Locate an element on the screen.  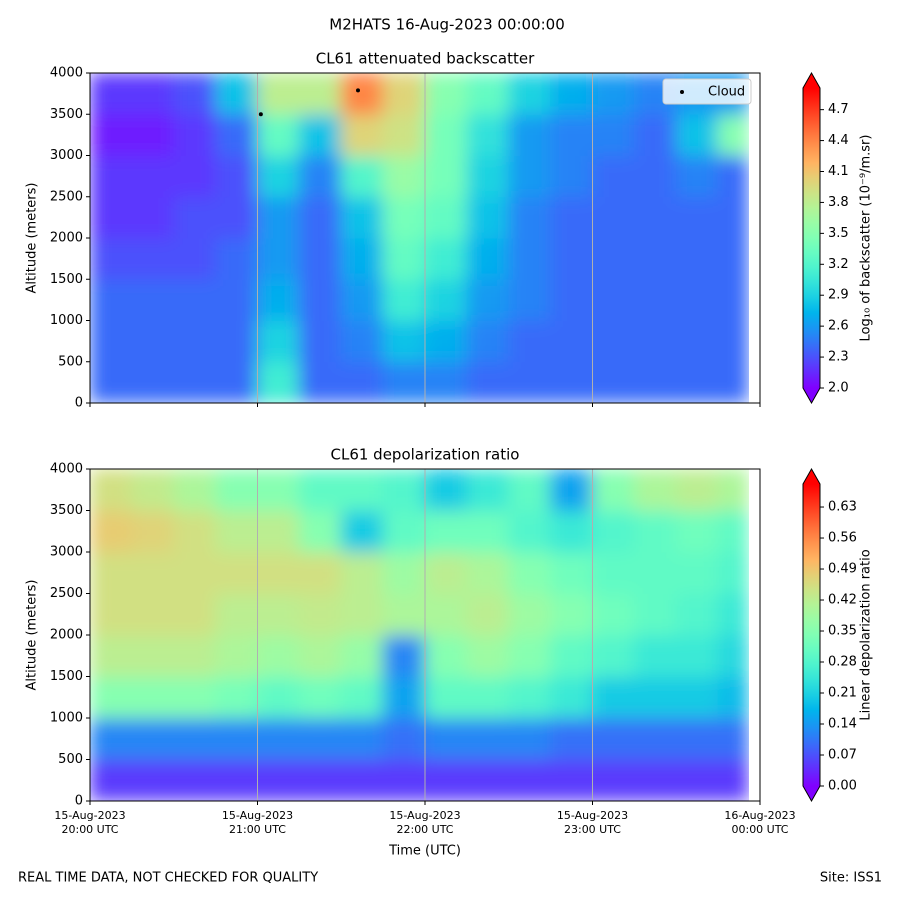
legend-label: Cloud is located at coordinates (726, 92).